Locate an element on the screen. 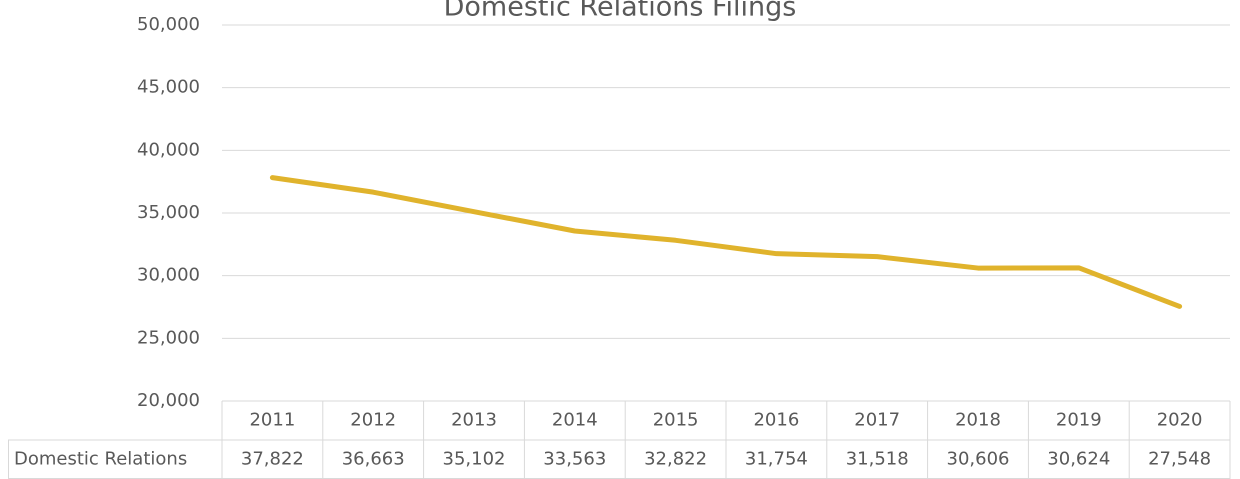 This screenshot has height=479, width=1240. table-value: 31,518 is located at coordinates (877, 459).